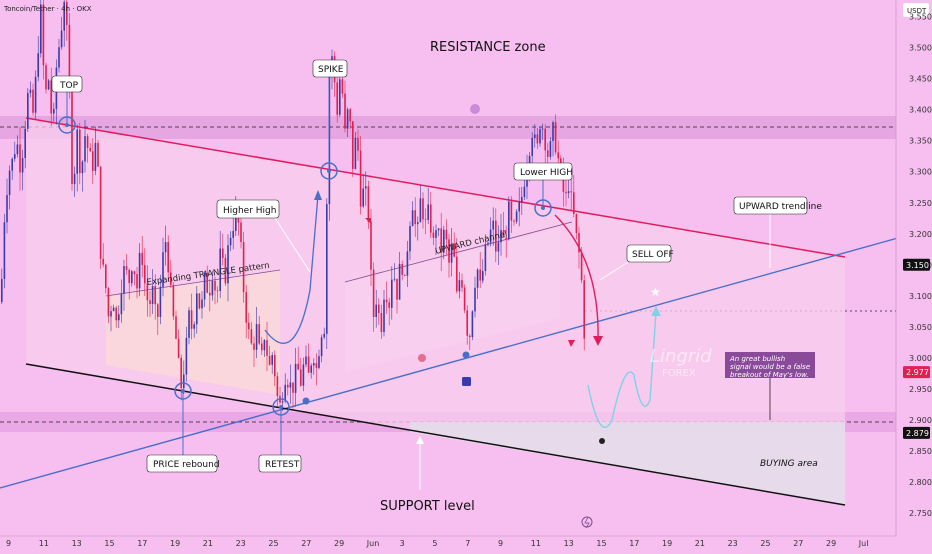 The image size is (932, 554). Describe the element at coordinates (920, 17) in the screenshot. I see `y-tick-label: 3.550` at that location.